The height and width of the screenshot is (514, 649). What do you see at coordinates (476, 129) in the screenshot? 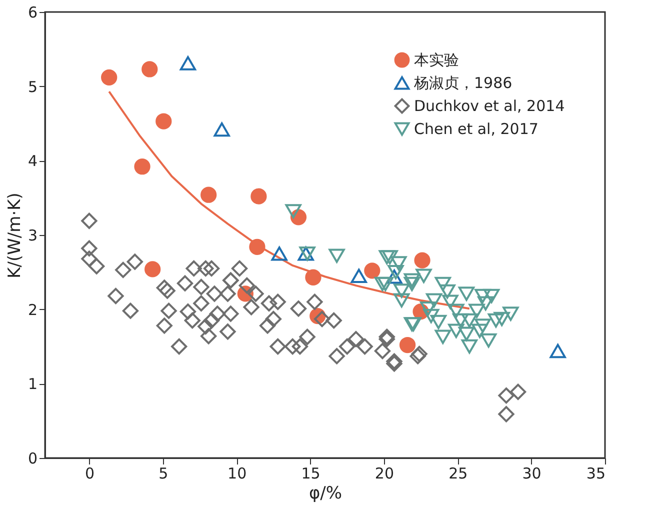
I see `legend-label: Chen et al, 2017` at bounding box center [476, 129].